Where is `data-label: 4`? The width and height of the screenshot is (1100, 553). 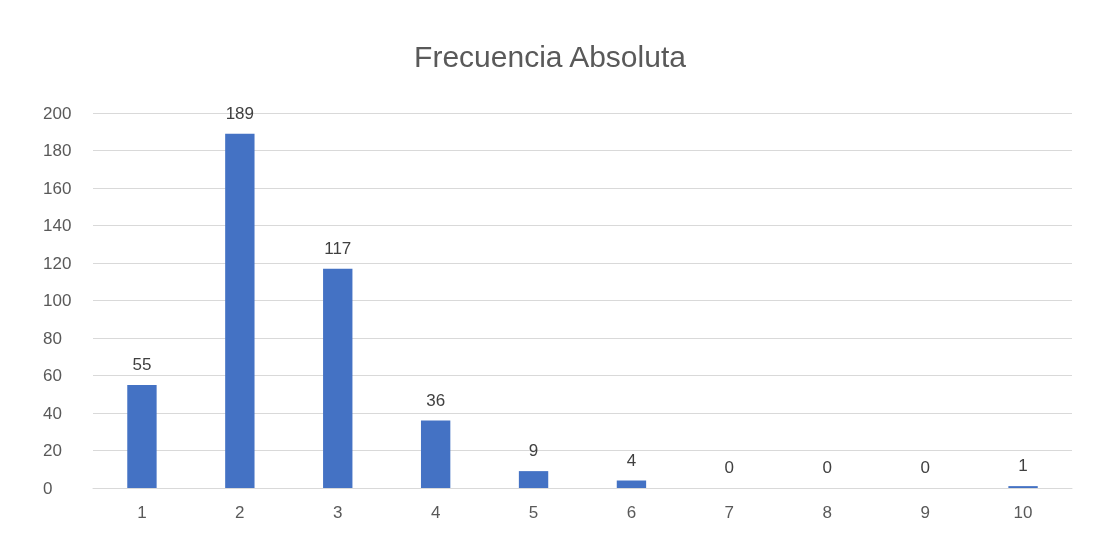 data-label: 4 is located at coordinates (631, 460).